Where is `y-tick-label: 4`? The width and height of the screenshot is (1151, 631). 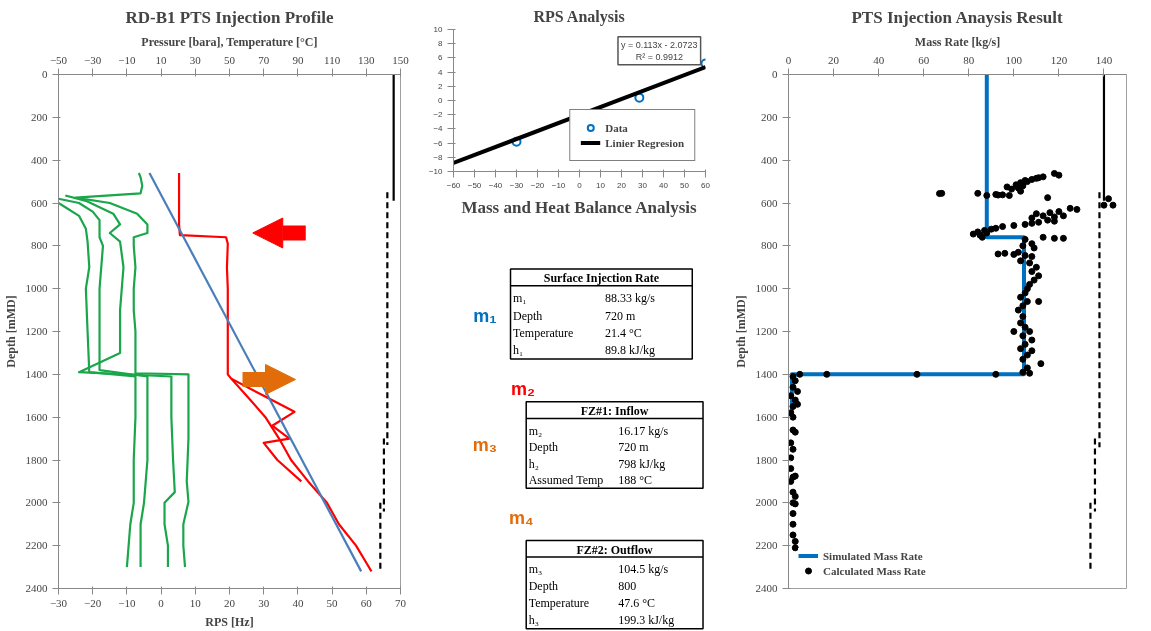
y-tick-label: 4 is located at coordinates (441, 72).